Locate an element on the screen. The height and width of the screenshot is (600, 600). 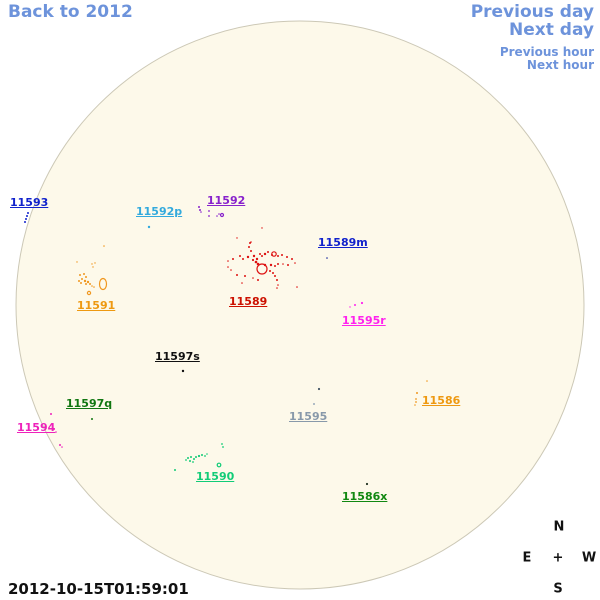
compass-west-label: W is located at coordinates (589, 558).